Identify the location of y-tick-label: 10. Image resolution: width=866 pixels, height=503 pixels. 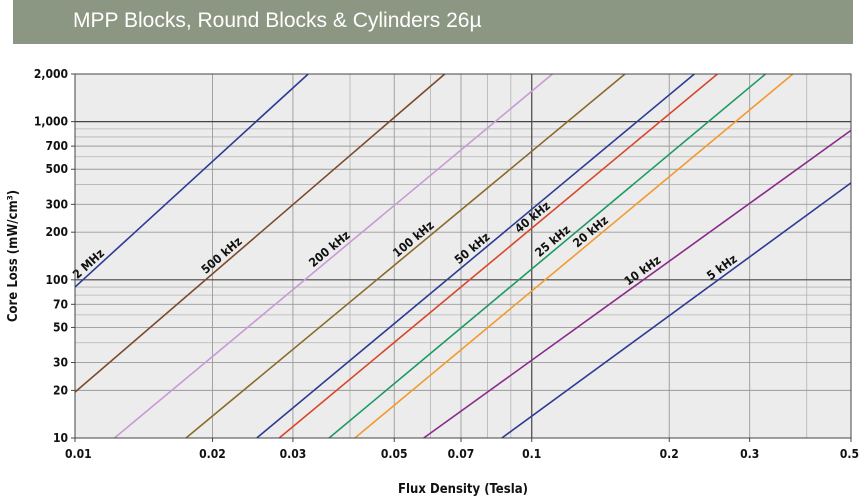
(60, 438).